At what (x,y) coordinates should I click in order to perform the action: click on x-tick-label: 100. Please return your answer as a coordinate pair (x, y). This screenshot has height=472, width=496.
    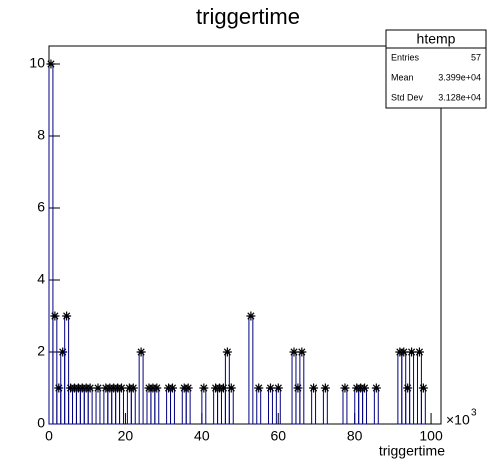
    Looking at the image, I should click on (431, 436).